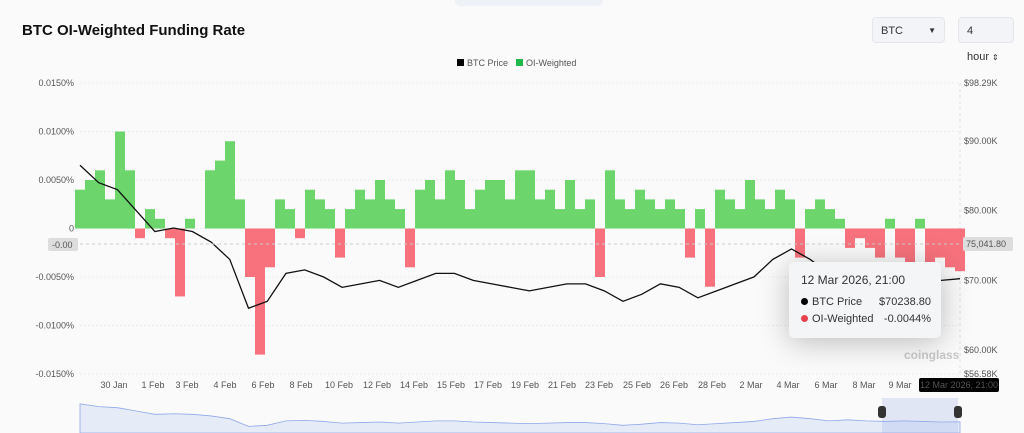 This screenshot has height=433, width=1024. What do you see at coordinates (54, 326) in the screenshot?
I see `left-tick-label: -0.0100%` at bounding box center [54, 326].